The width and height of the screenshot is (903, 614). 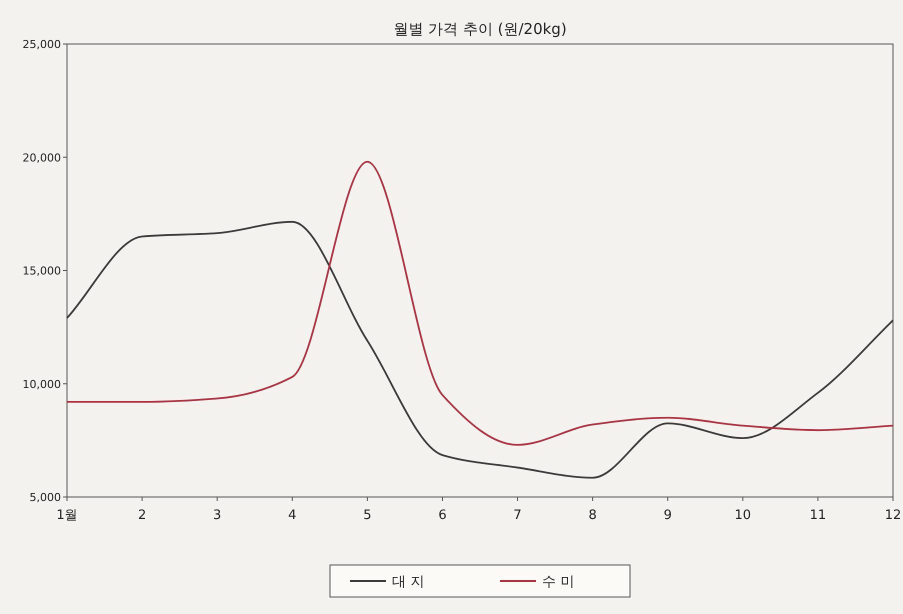 What do you see at coordinates (45, 497) in the screenshot?
I see `ytick: 5,000` at bounding box center [45, 497].